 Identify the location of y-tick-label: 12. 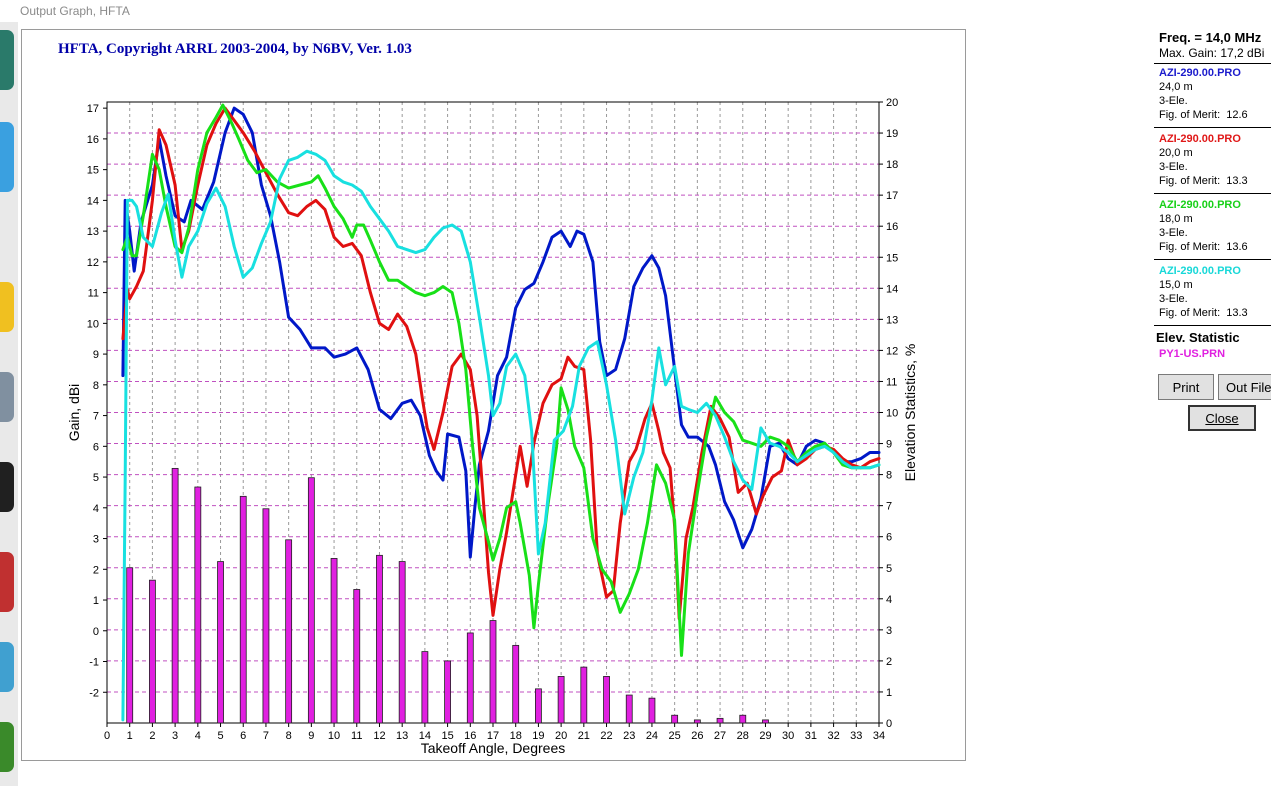
(93, 263).